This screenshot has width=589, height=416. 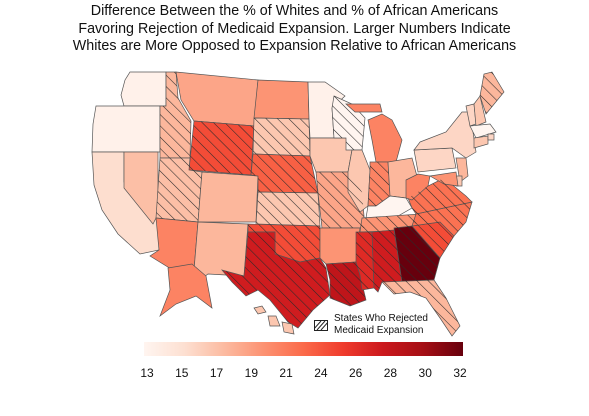 What do you see at coordinates (491, 137) in the screenshot?
I see `state-ri` at bounding box center [491, 137].